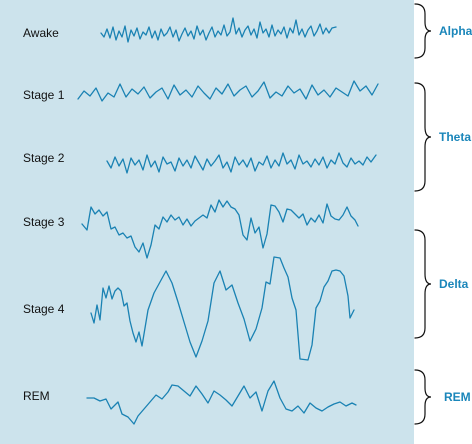  I want to click on stage-label-rem: REM, so click(36, 396).